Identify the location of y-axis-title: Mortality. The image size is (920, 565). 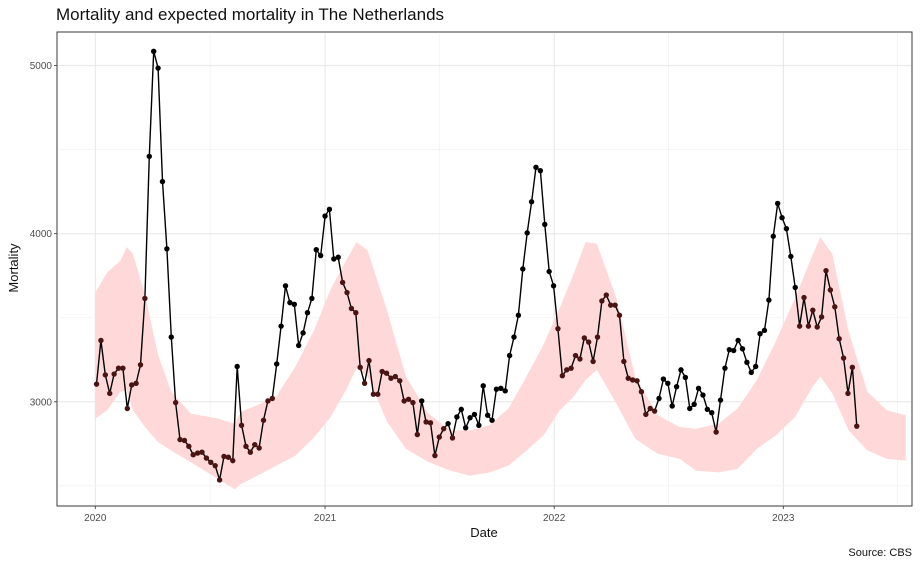
(13, 268).